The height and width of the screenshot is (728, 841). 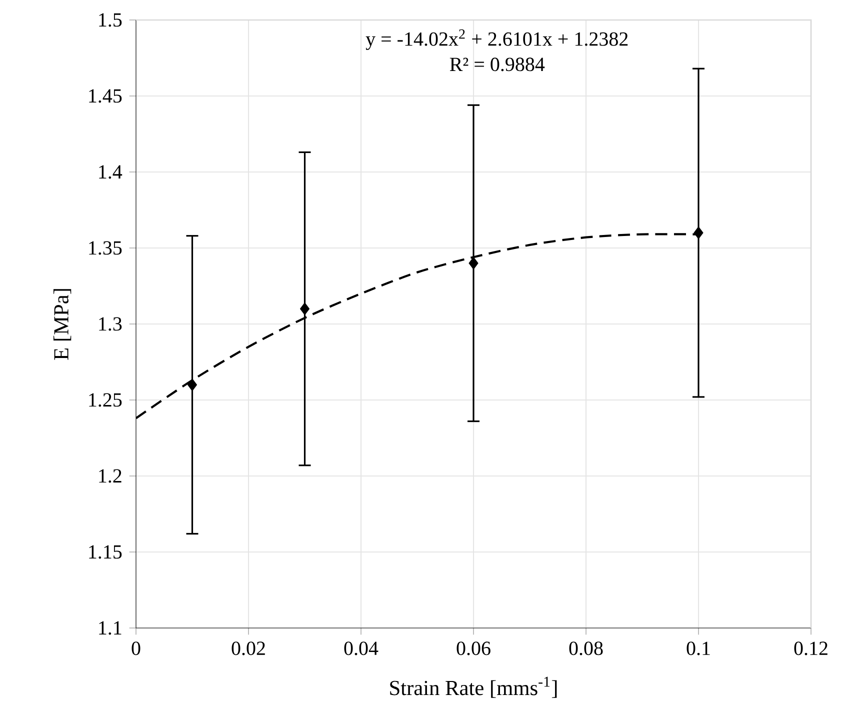 What do you see at coordinates (110, 476) in the screenshot?
I see `y-tick-label: 1.2` at bounding box center [110, 476].